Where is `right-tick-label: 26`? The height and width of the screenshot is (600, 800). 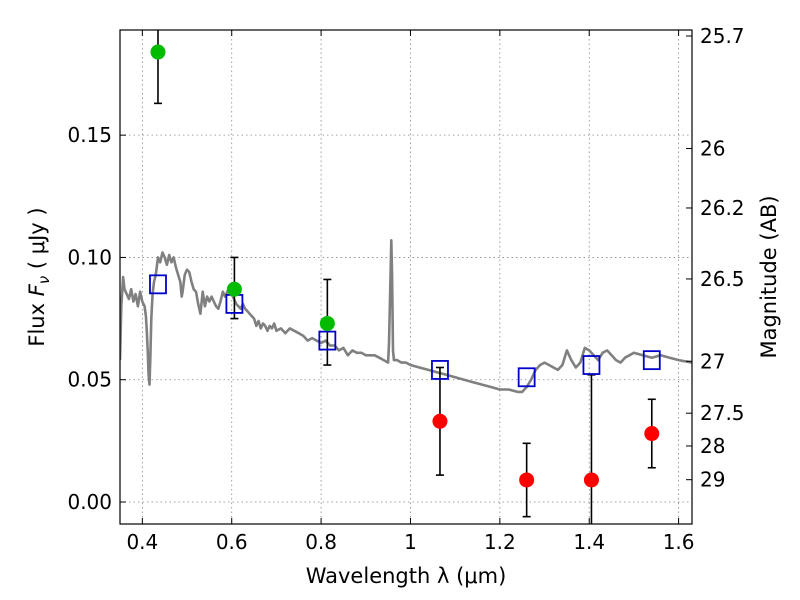 right-tick-label: 26 is located at coordinates (712, 149).